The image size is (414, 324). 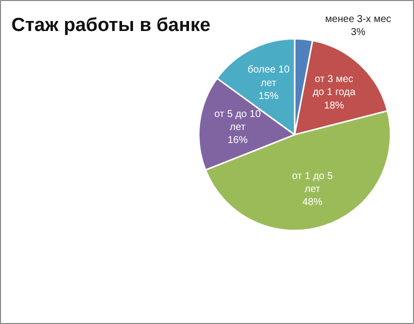 What do you see at coordinates (269, 76) in the screenshot?
I see `slice-label: более 10 лет` at bounding box center [269, 76].